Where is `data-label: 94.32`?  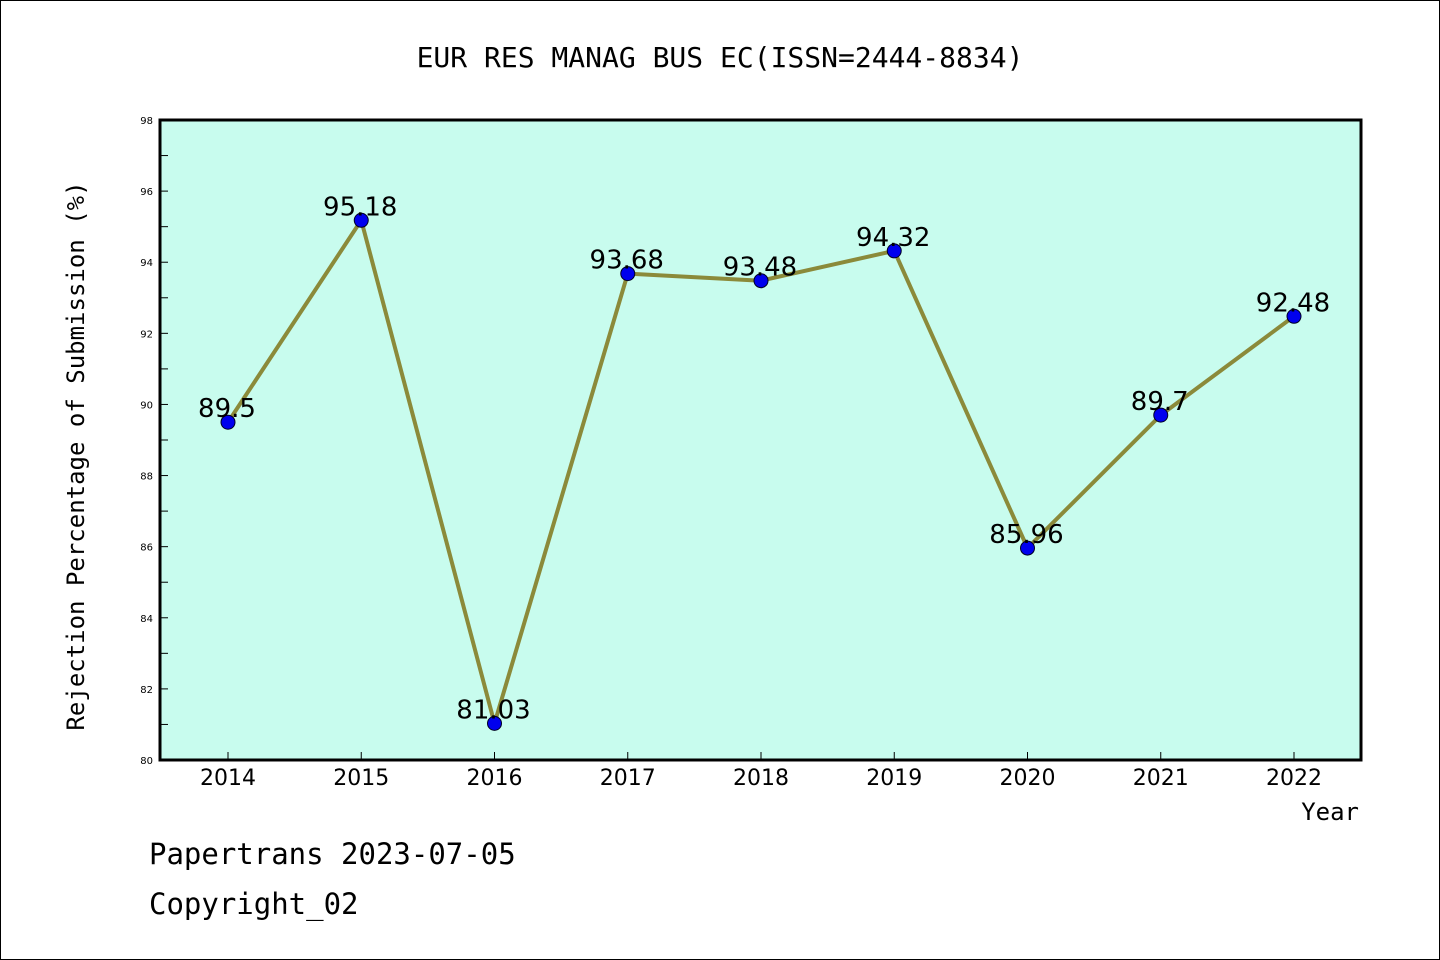 data-label: 94.32 is located at coordinates (893, 238).